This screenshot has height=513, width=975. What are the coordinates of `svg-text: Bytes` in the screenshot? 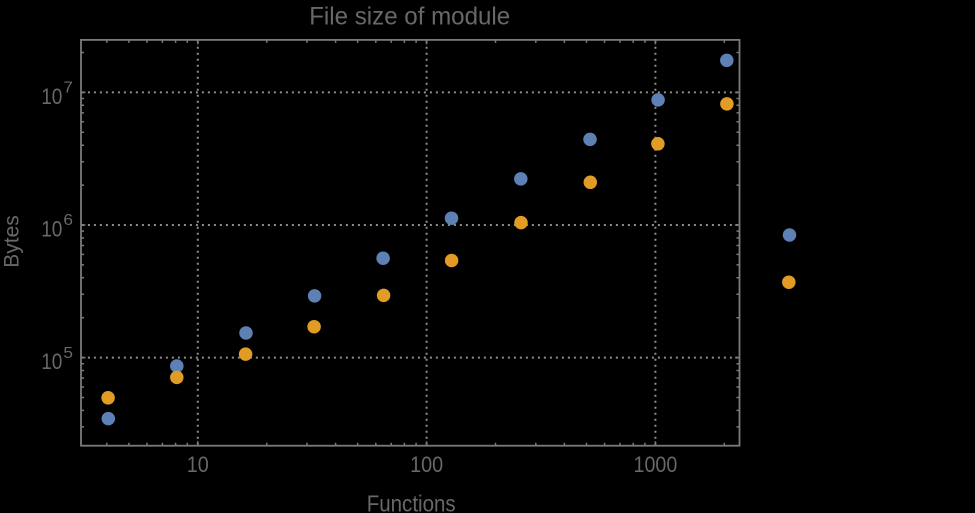 It's located at (11, 241).